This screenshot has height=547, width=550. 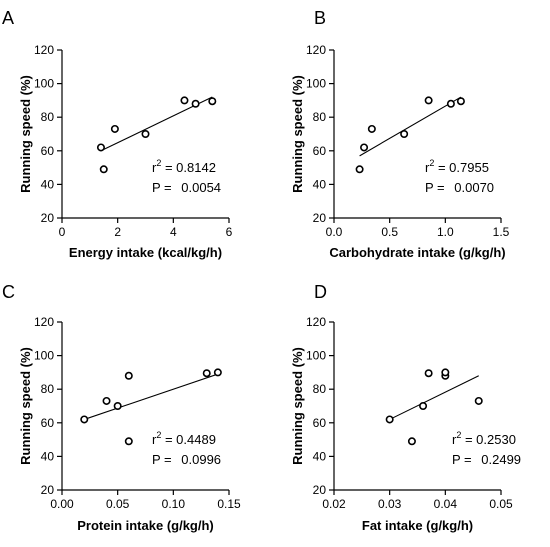 I want to click on r-squared-label: r2 = 0.8142, so click(x=184, y=166).